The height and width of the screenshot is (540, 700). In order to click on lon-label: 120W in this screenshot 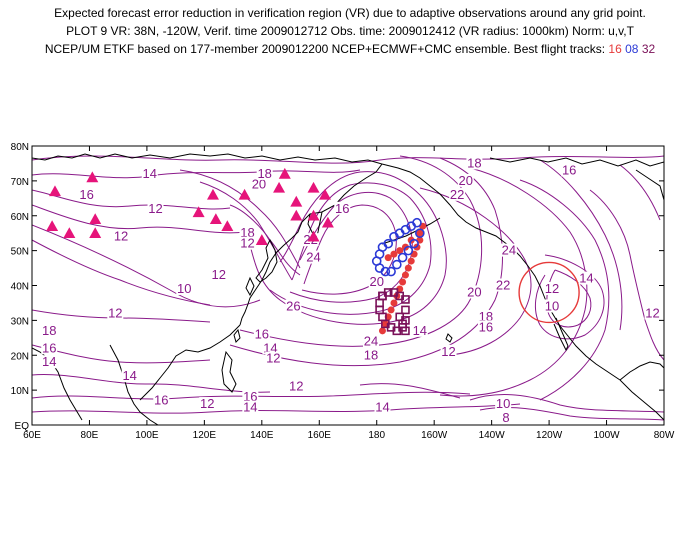, I will do `click(549, 435)`.